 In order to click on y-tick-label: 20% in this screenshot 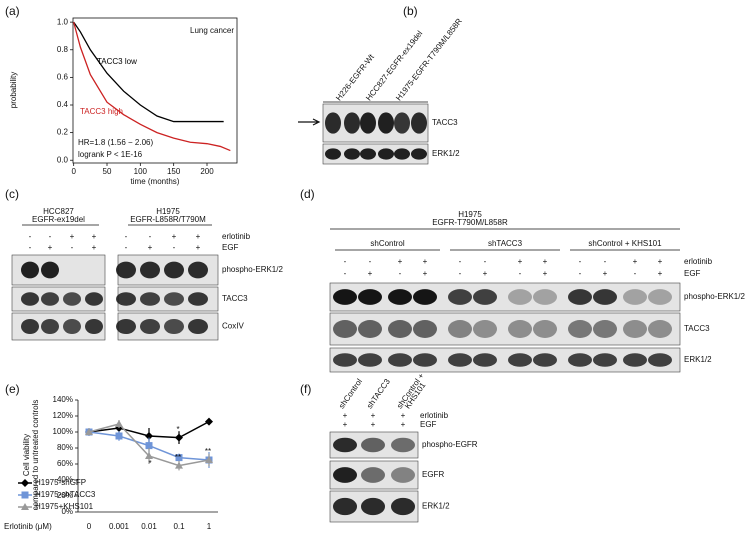, I will do `click(65, 495)`.